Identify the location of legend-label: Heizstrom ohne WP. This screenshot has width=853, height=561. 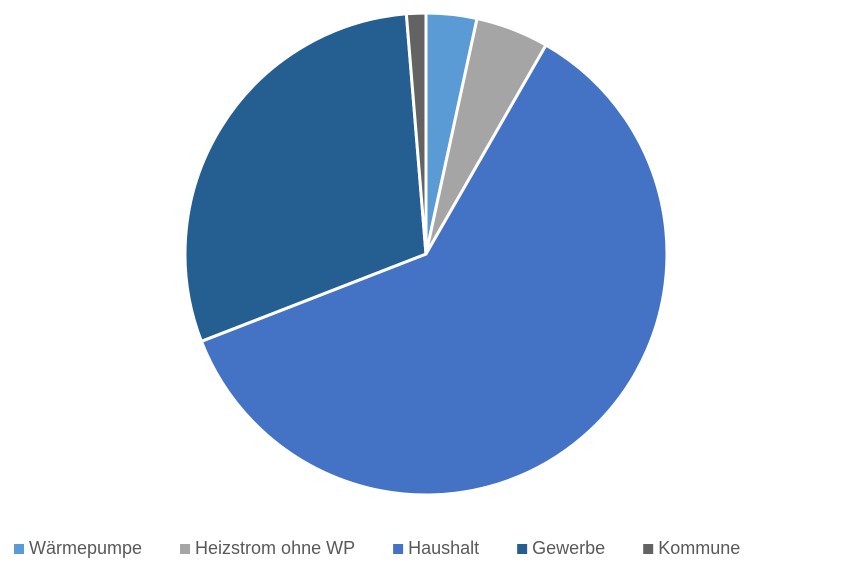
(275, 548).